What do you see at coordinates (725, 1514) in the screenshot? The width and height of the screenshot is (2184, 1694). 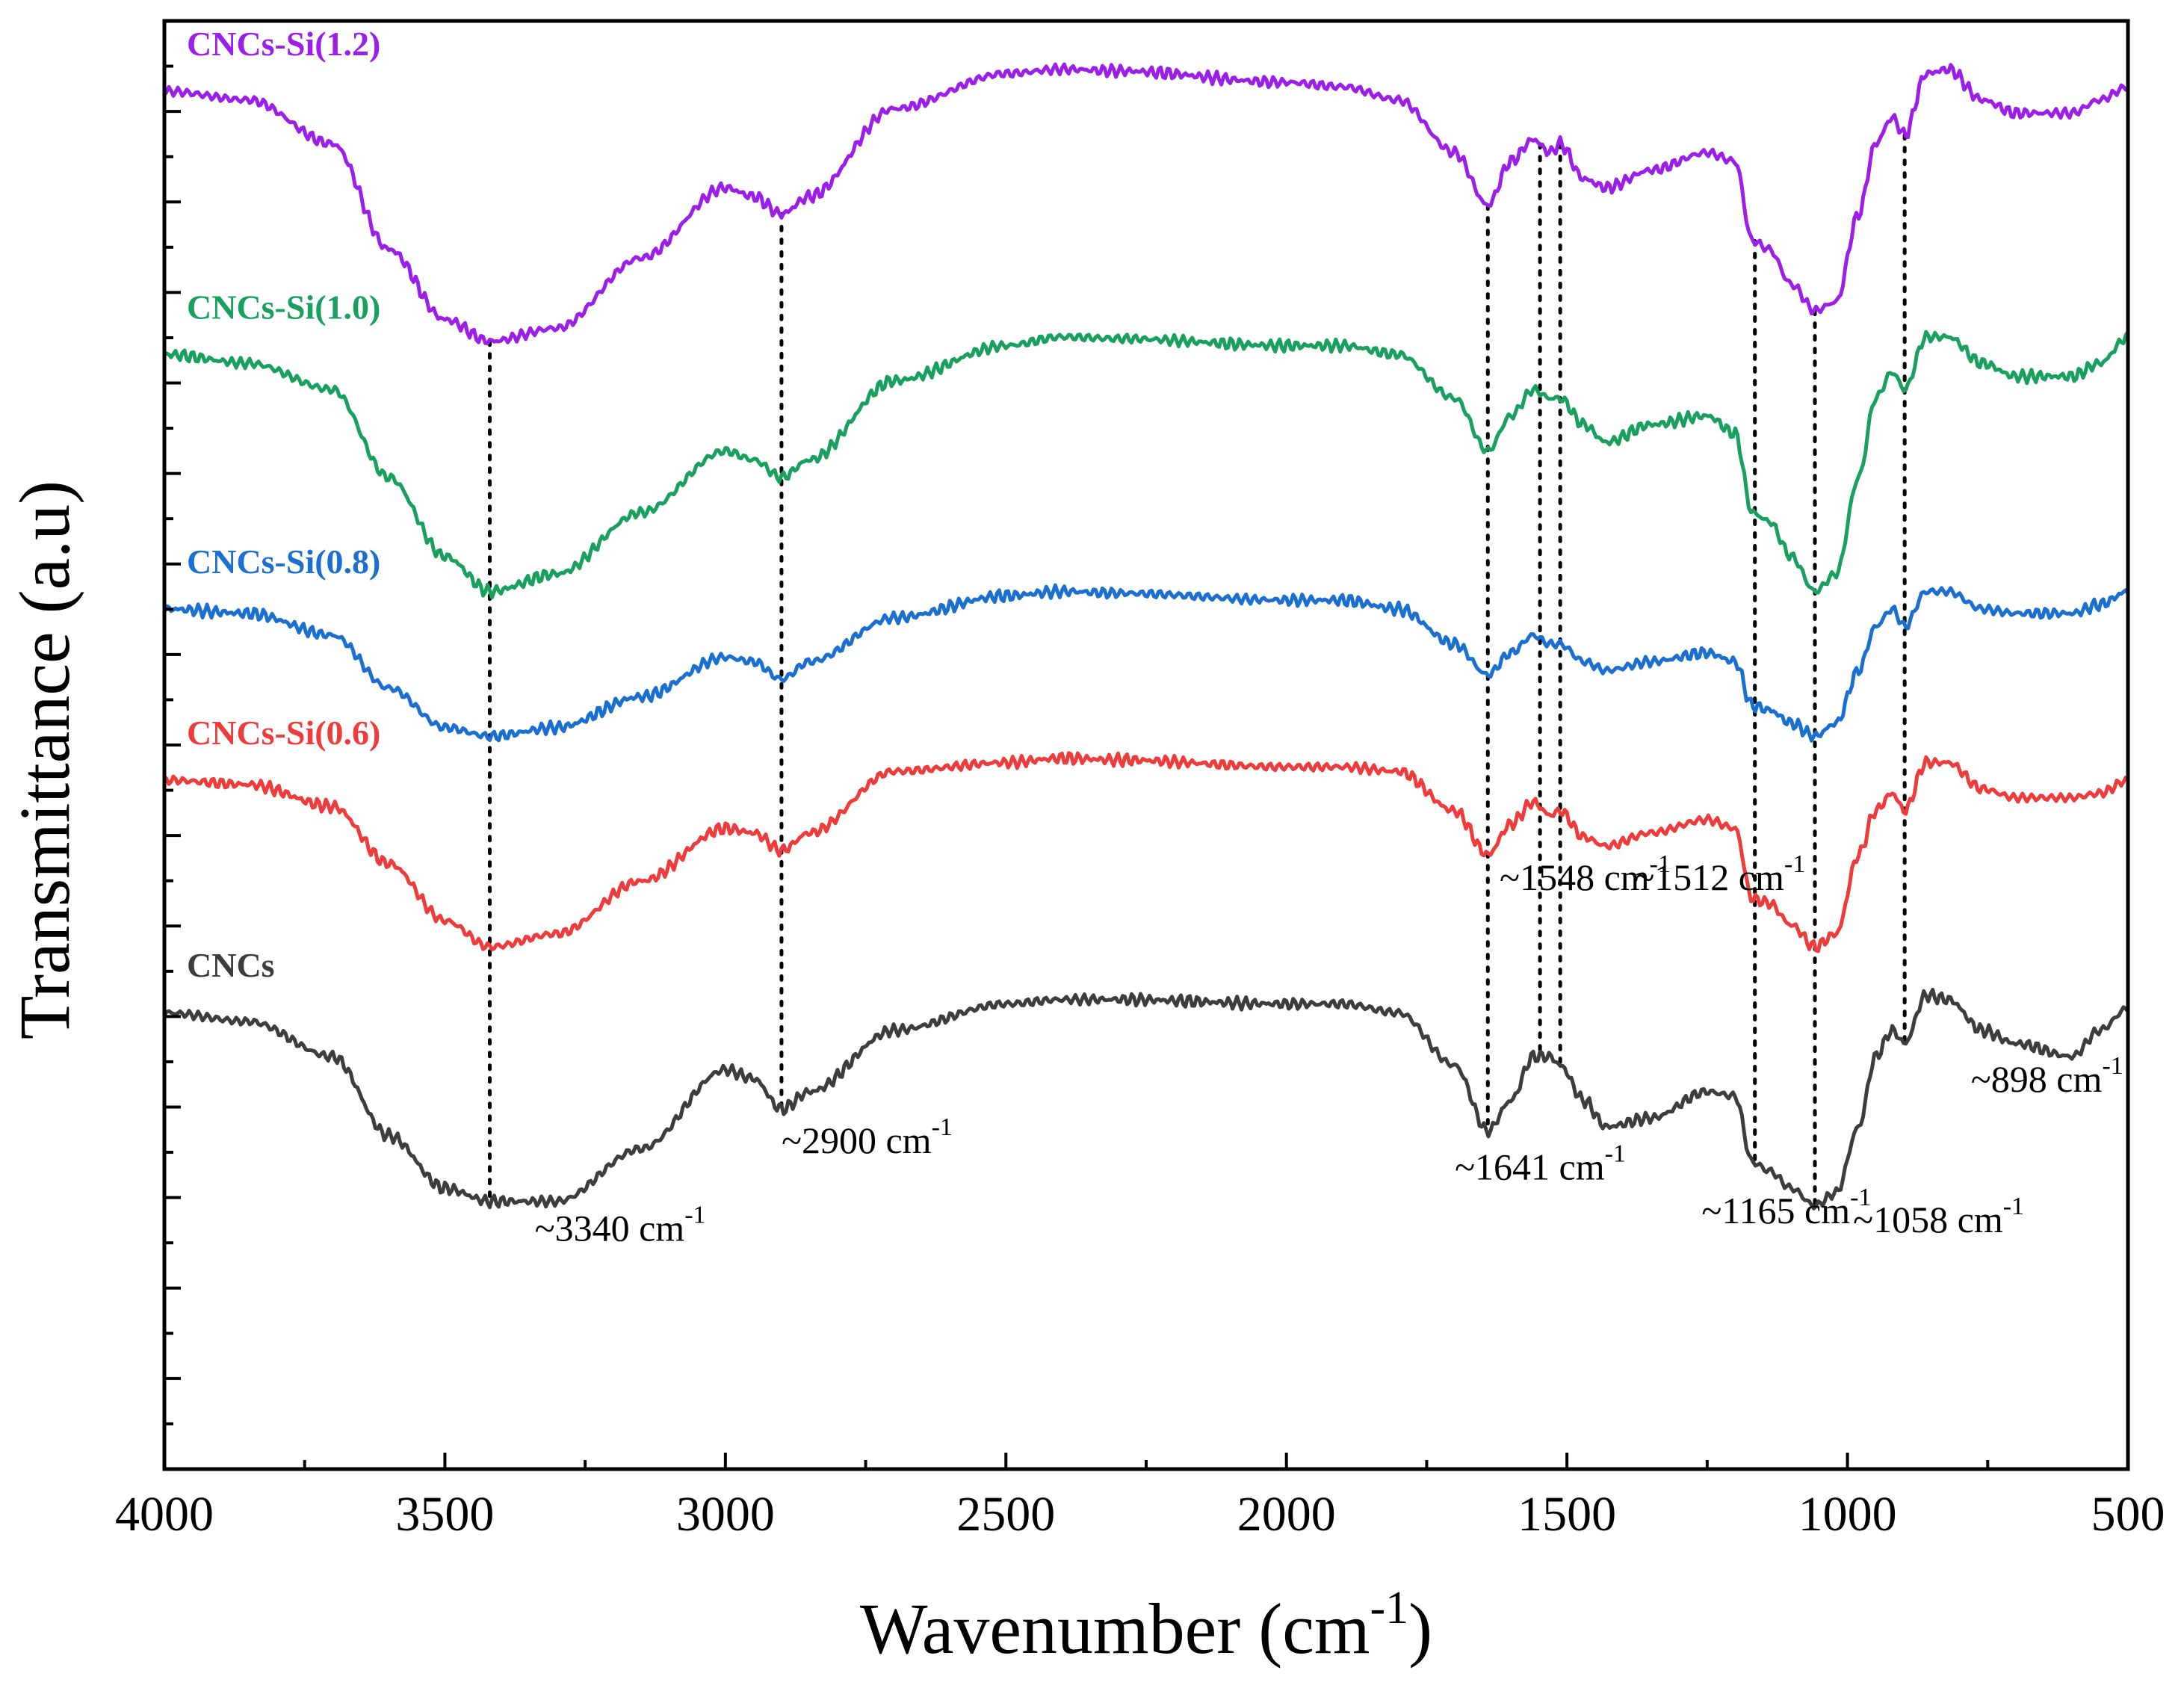 I see `x-tick-label: 3000` at bounding box center [725, 1514].